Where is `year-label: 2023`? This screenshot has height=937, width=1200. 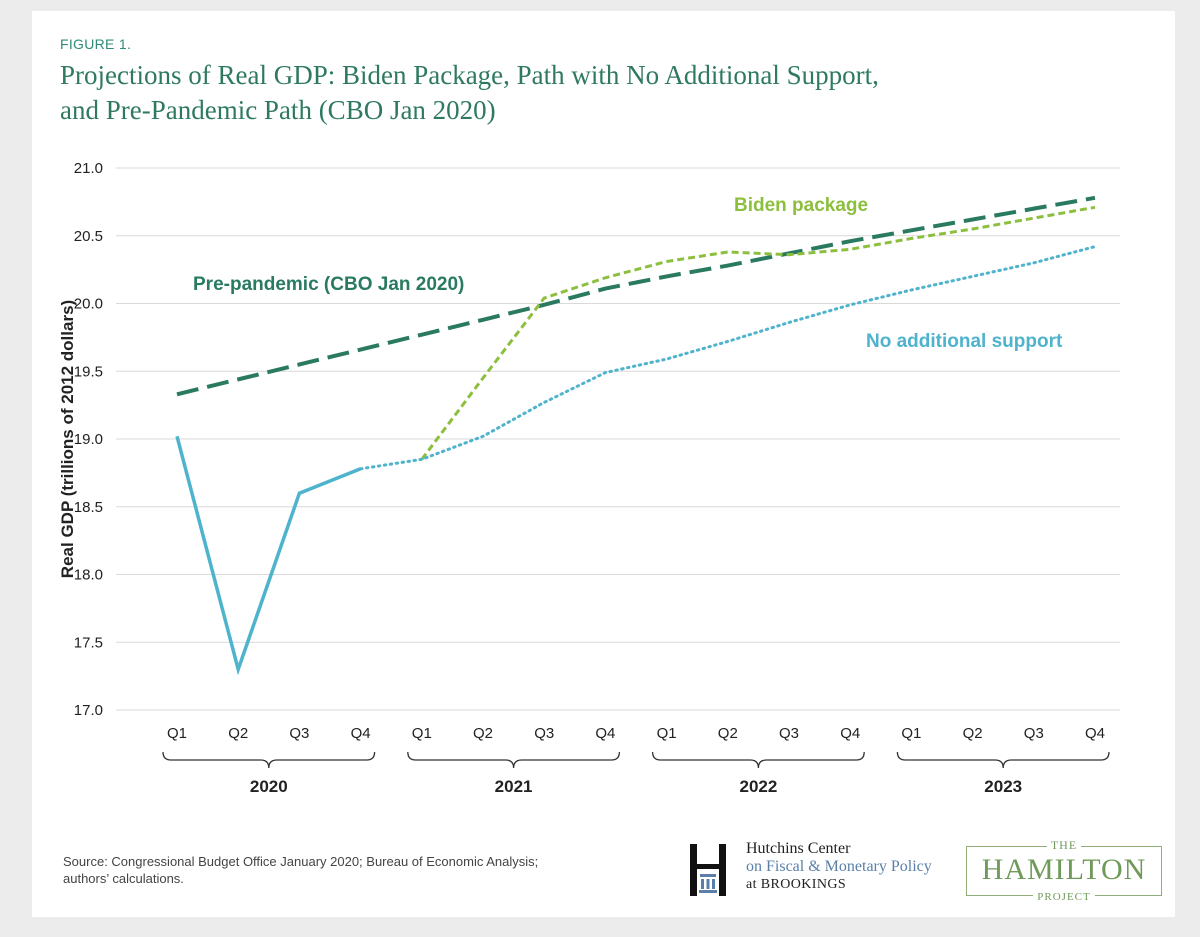
year-label: 2023 is located at coordinates (1003, 786).